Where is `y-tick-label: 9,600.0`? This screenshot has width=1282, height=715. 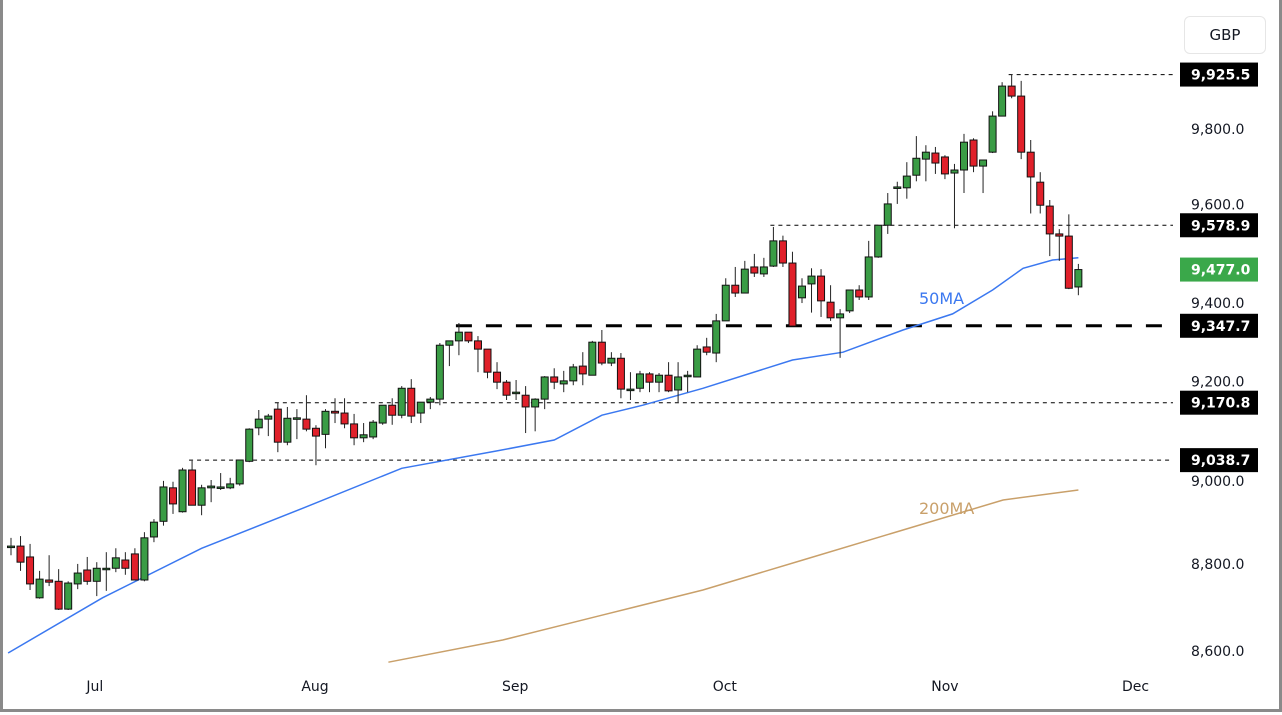 y-tick-label: 9,600.0 is located at coordinates (1217, 205).